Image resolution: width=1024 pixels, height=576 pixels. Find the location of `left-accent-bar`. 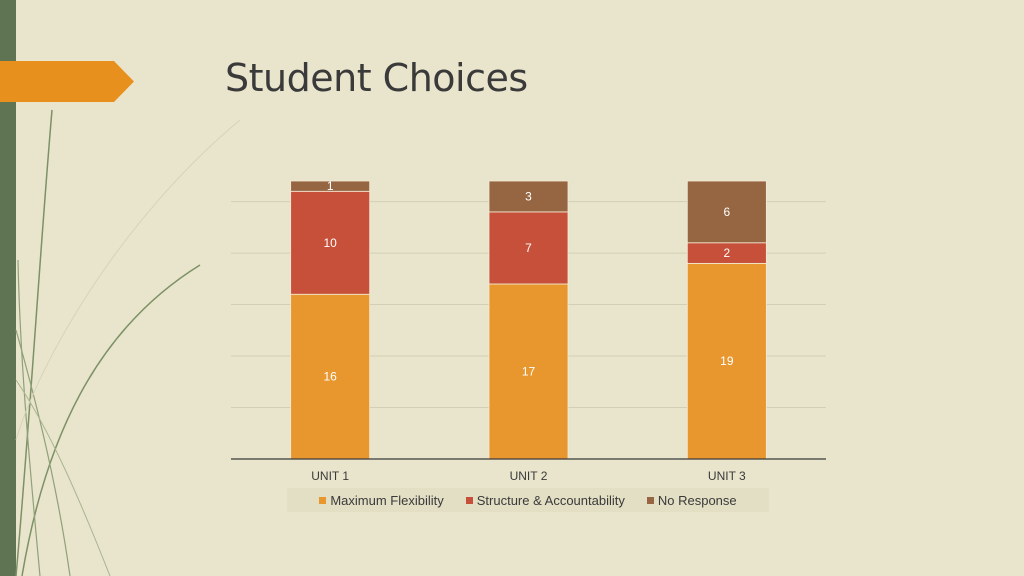

left-accent-bar is located at coordinates (8, 288).